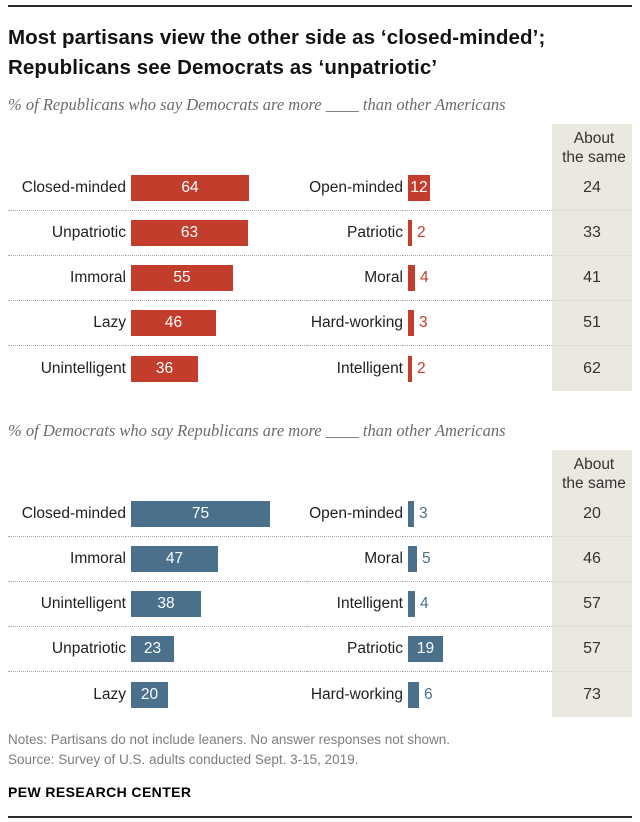 Image resolution: width=640 pixels, height=822 pixels. I want to click on positive-value-label: 19, so click(425, 648).